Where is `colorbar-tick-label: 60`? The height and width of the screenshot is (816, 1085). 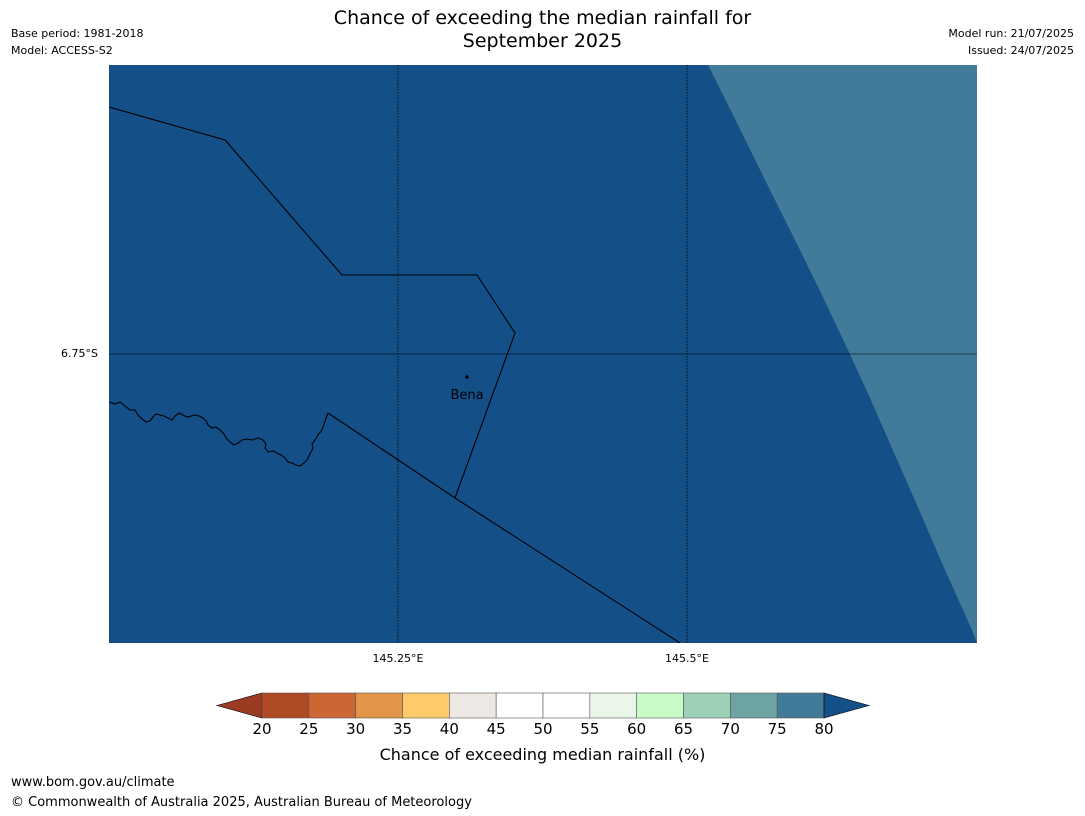 colorbar-tick-label: 60 is located at coordinates (637, 729).